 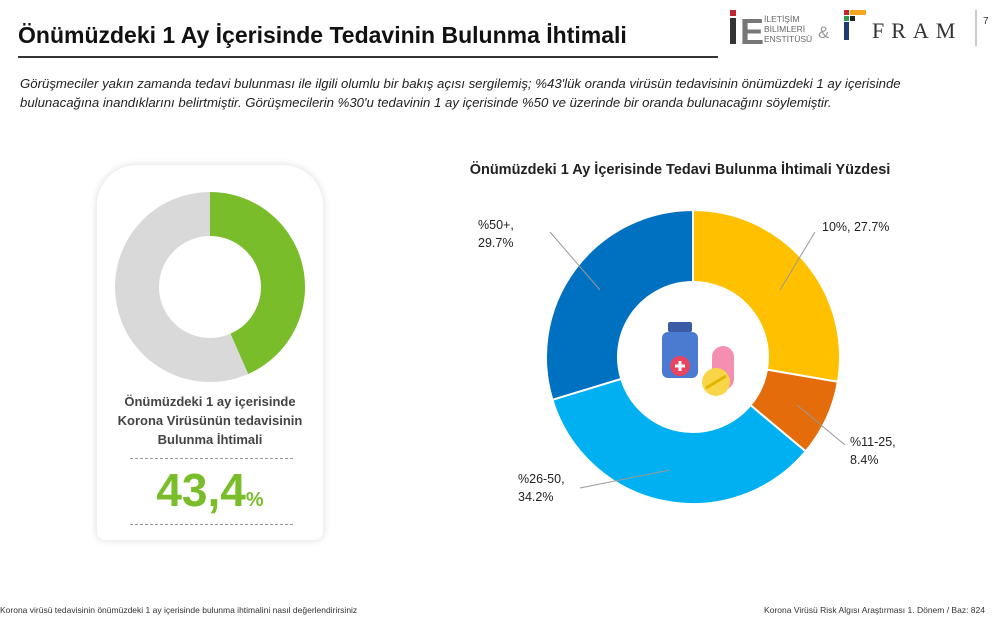 What do you see at coordinates (859, 29) in the screenshot?
I see `logo: E İLETİŞİM BİLİMLERİ ENSTİTÜSÜ & FRAM 7` at bounding box center [859, 29].